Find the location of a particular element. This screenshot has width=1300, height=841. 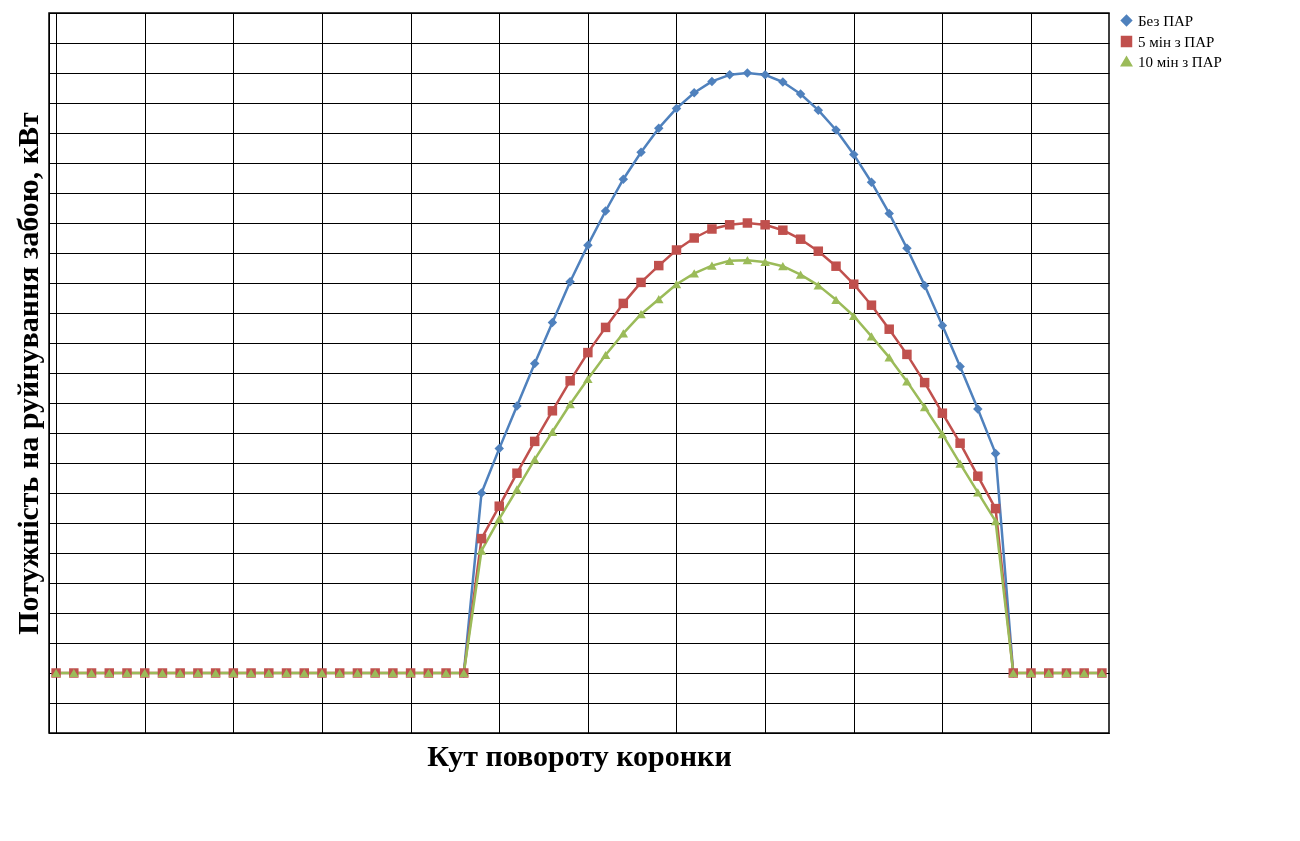

legend-label: Без ПАР is located at coordinates (1166, 20).